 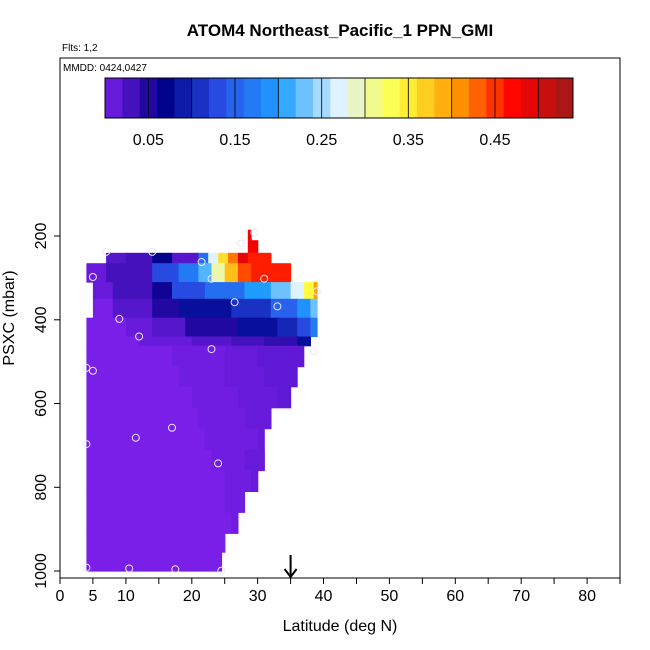 I want to click on x-tick-label: 0, so click(x=60, y=596).